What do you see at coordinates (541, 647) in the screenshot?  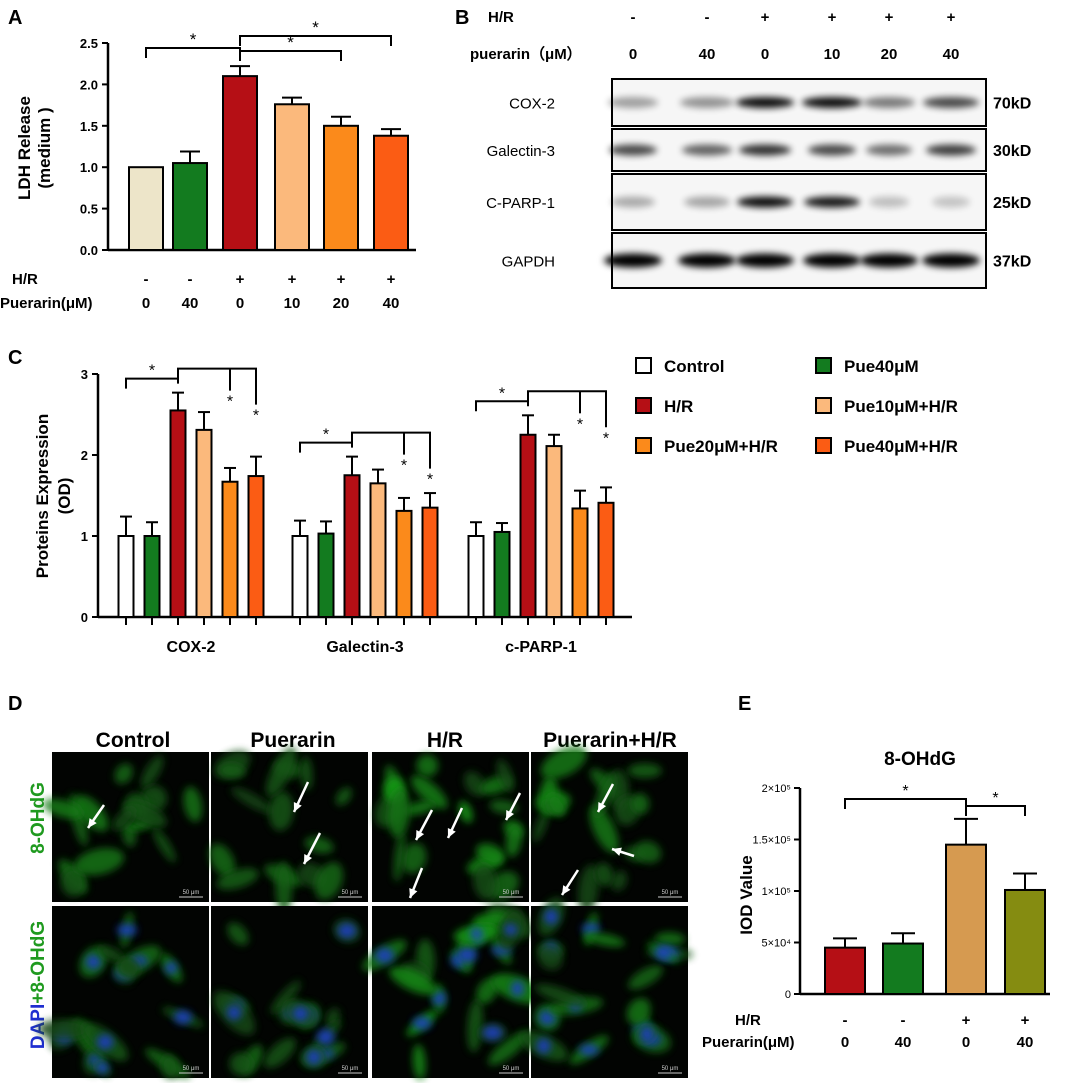 I see `panel-c-category-label: c-PARP-1` at bounding box center [541, 647].